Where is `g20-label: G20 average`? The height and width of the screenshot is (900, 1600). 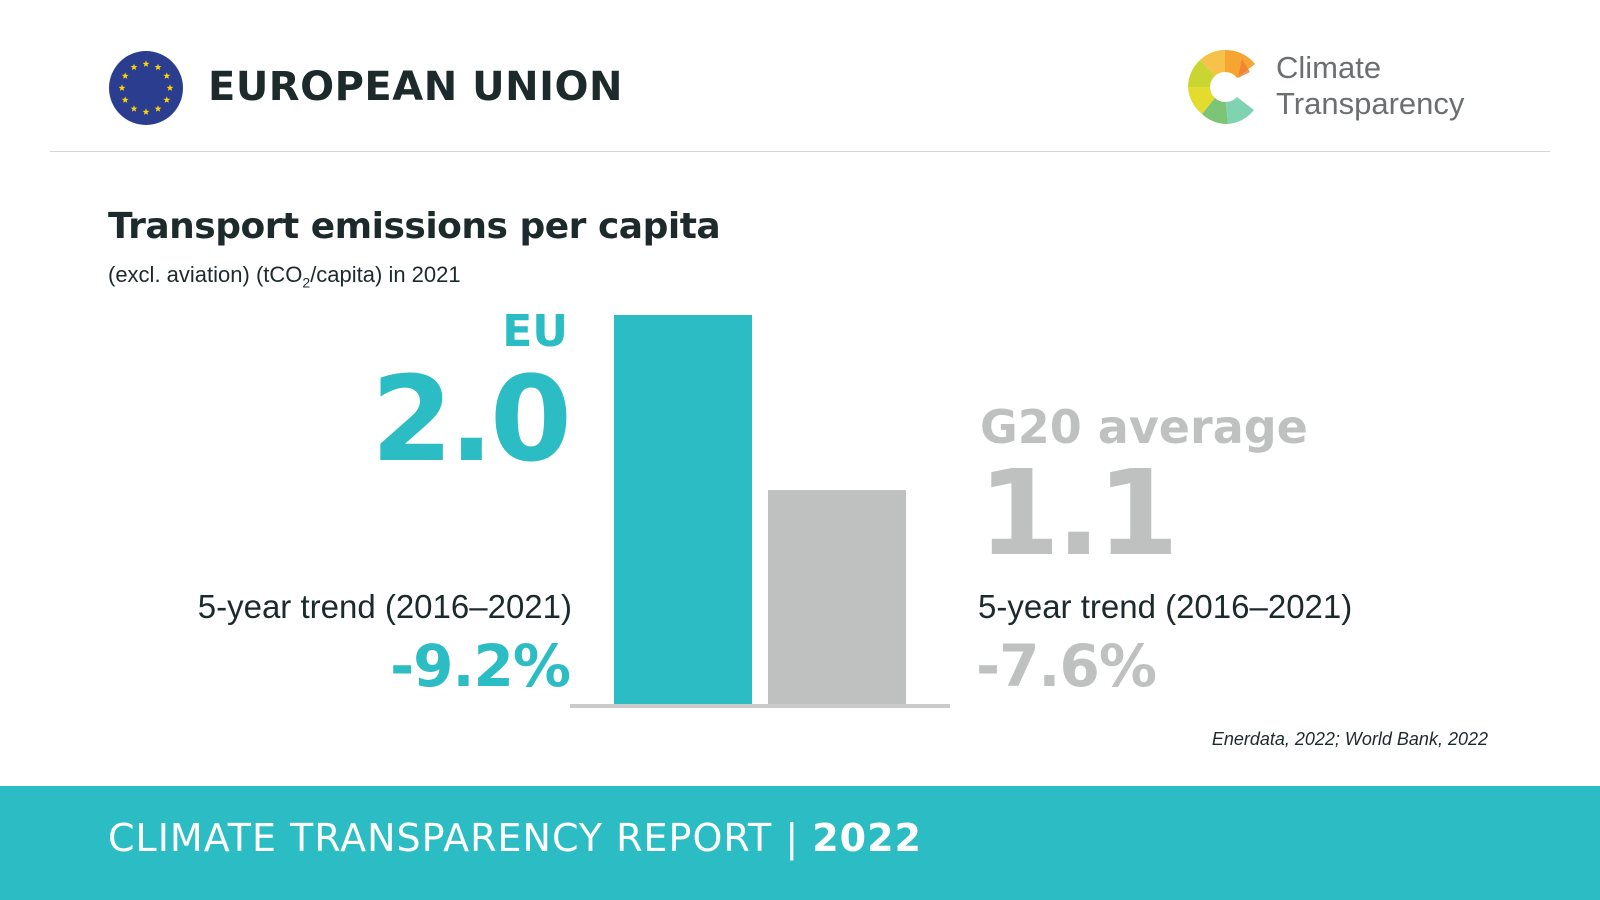 g20-label: G20 average is located at coordinates (1144, 427).